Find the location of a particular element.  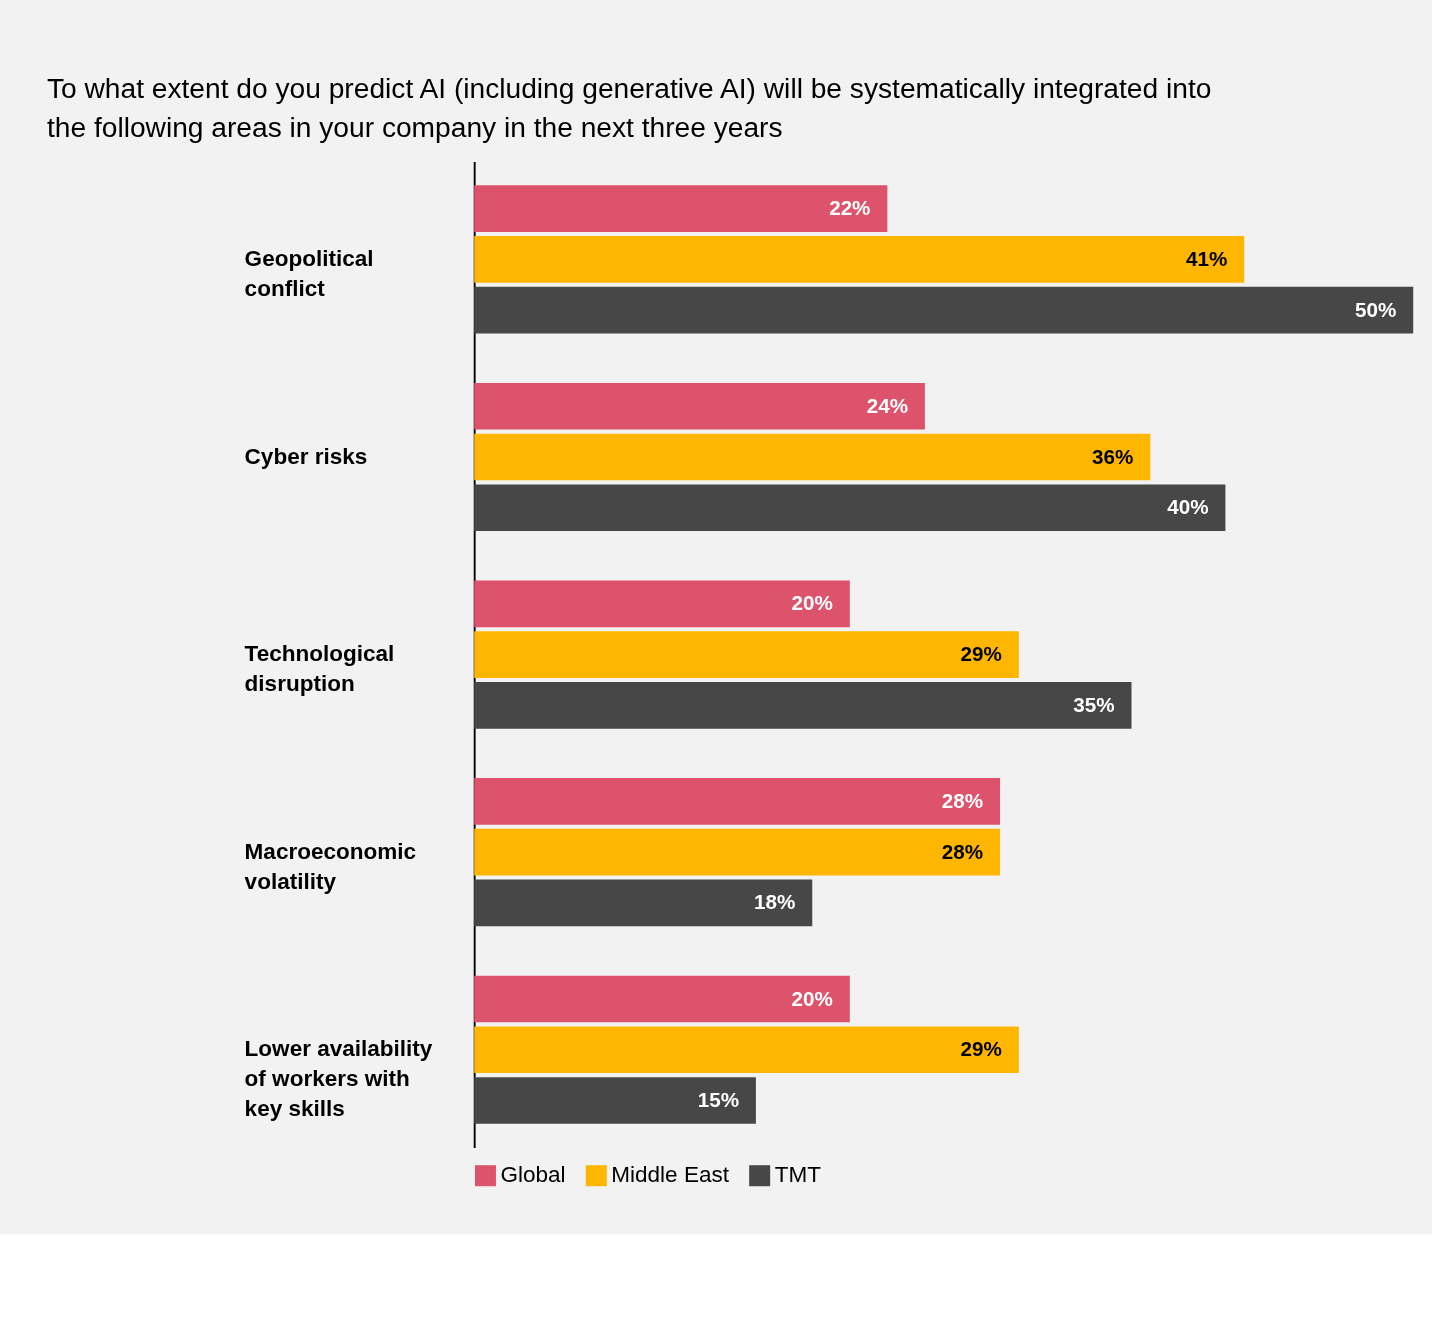

legend-label: Middle East is located at coordinates (670, 1175).